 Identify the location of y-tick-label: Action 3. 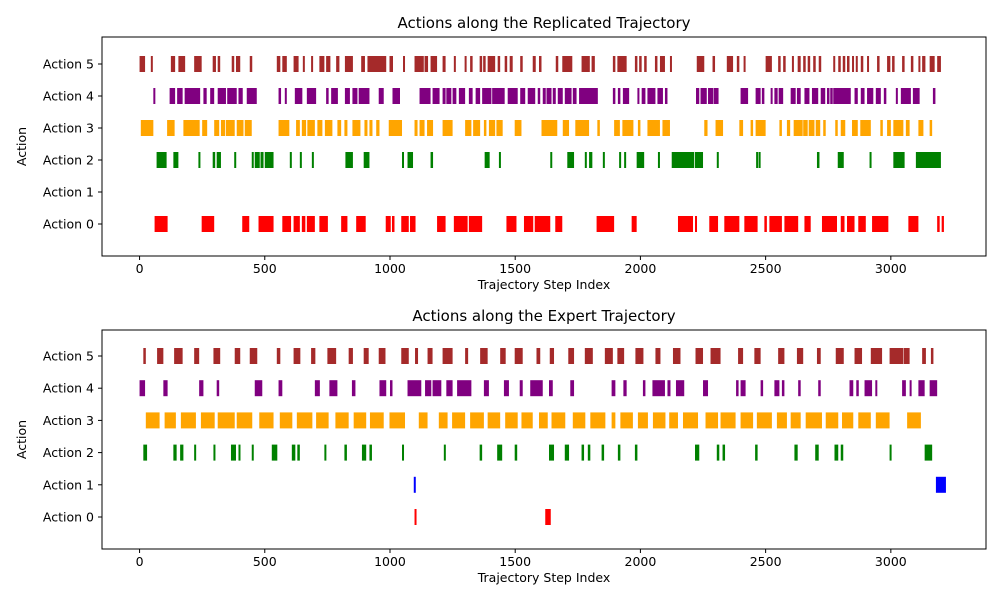
(68, 128).